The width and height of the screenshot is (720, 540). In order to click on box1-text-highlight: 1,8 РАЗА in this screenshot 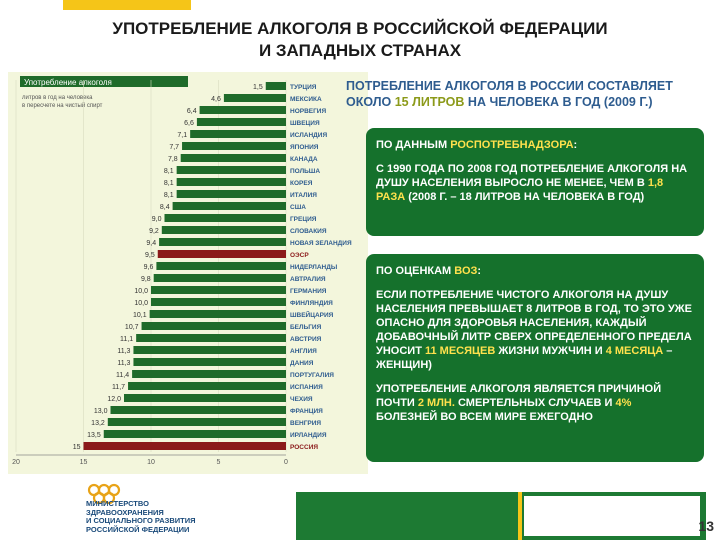, I will do `click(520, 190)`.